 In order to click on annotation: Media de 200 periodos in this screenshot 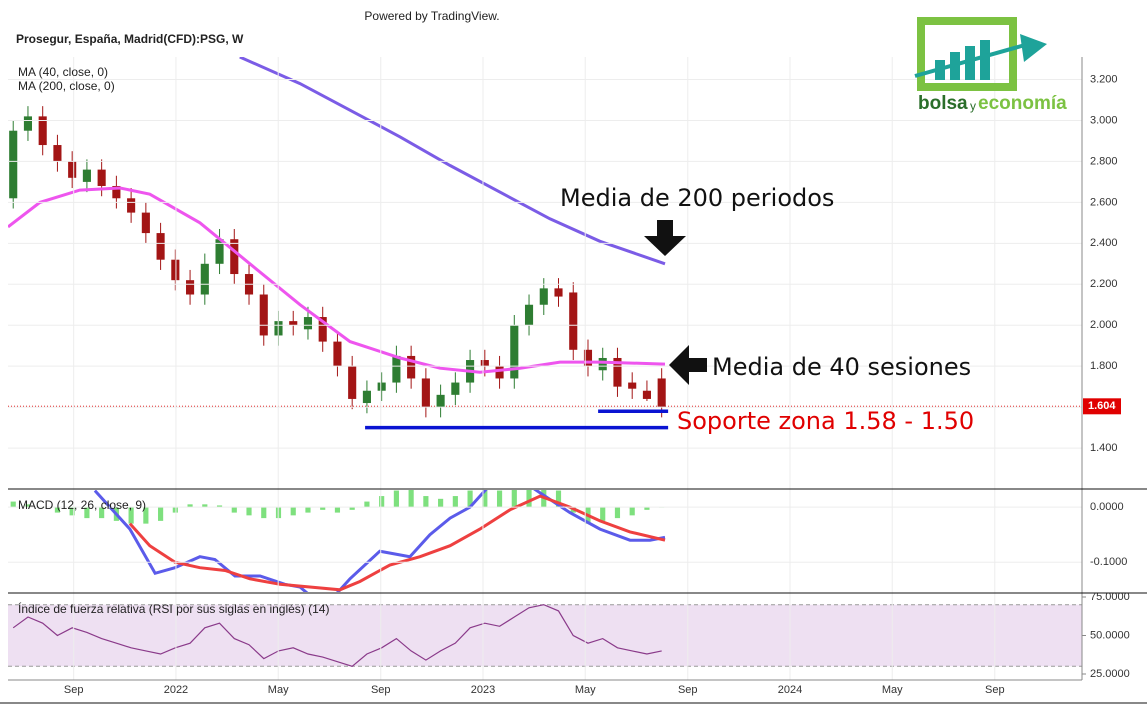, I will do `click(697, 198)`.